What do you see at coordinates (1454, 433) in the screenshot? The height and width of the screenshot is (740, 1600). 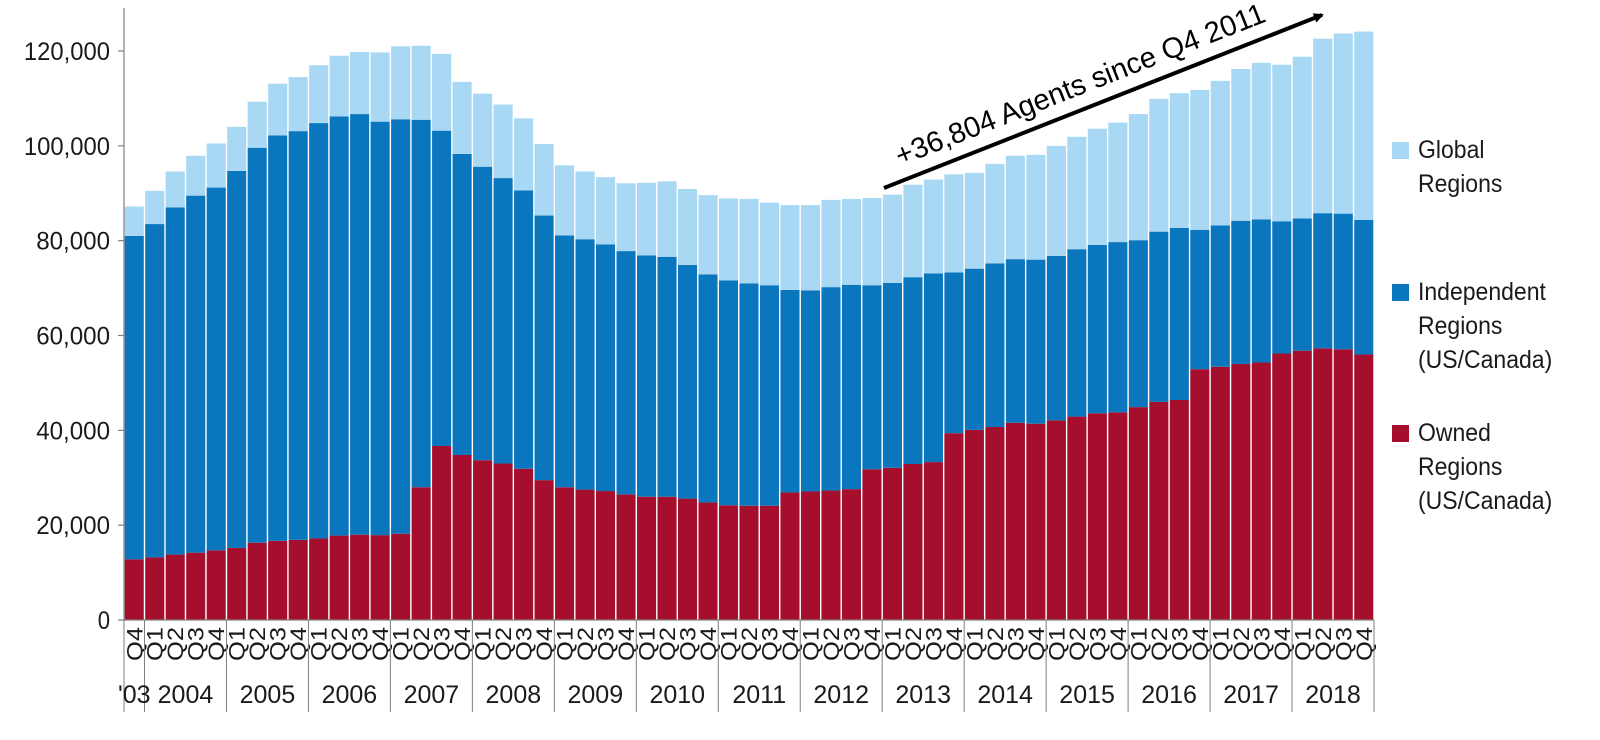 I see `legend-label-line: Owned` at bounding box center [1454, 433].